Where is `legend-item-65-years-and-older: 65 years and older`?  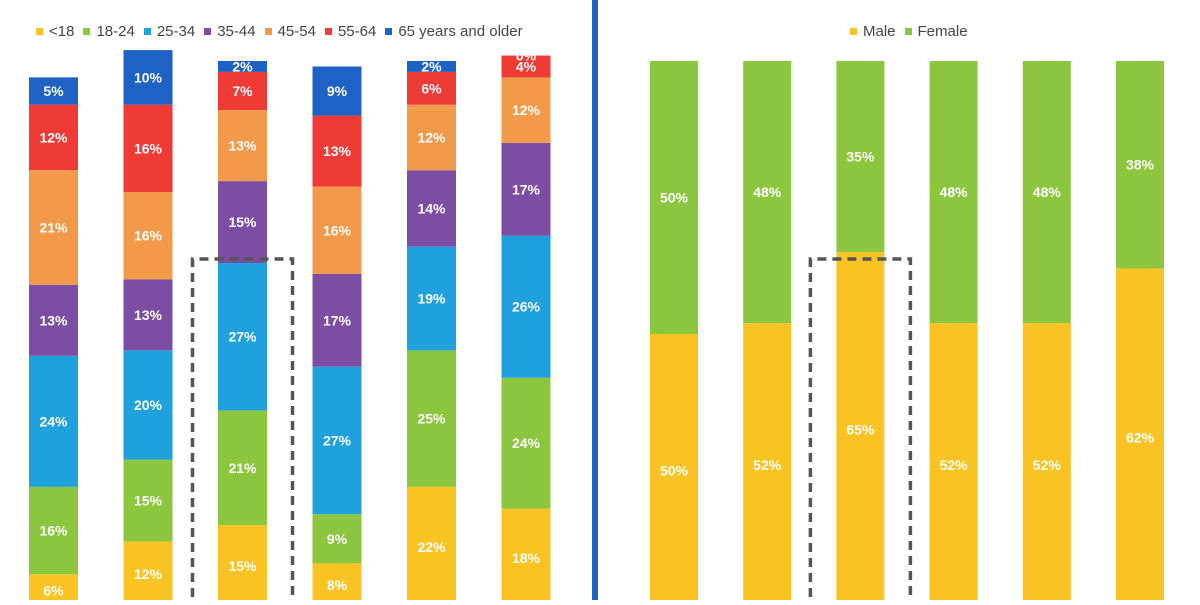
legend-item-65-years-and-older: 65 years and older is located at coordinates (454, 31).